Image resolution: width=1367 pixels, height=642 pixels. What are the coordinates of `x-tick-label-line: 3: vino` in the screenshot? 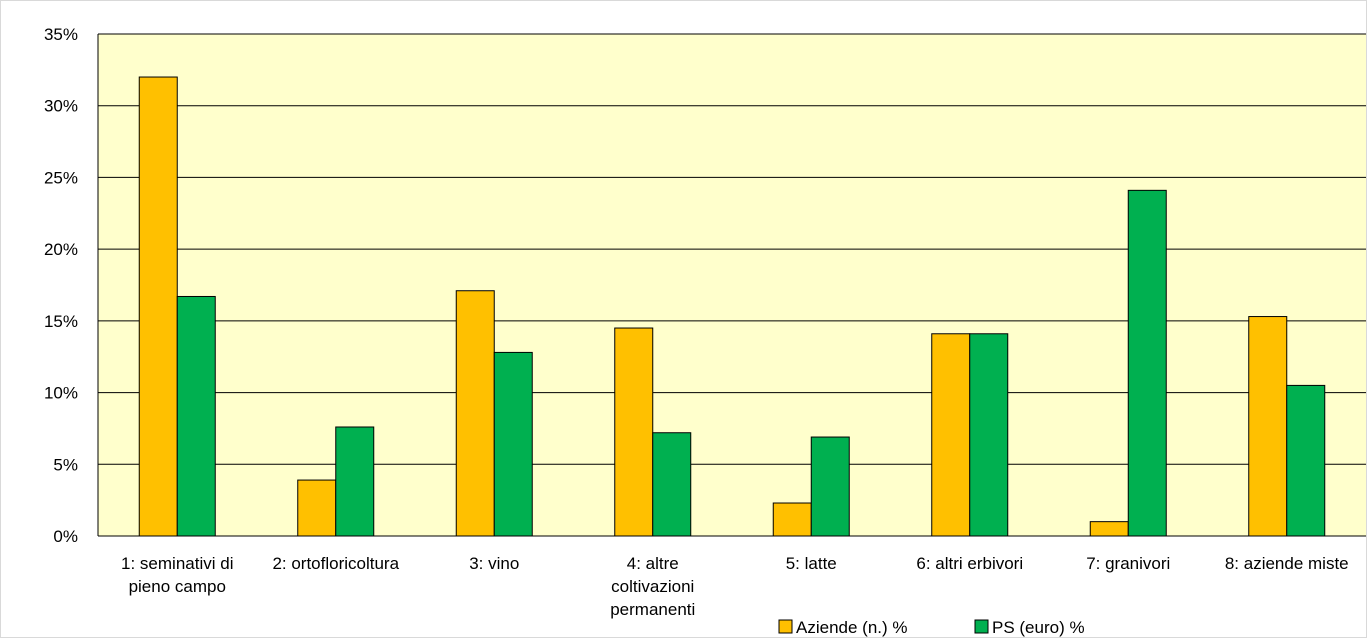 It's located at (494, 563).